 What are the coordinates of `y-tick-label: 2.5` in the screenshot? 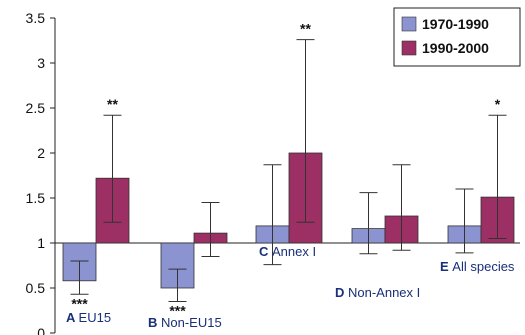 It's located at (36, 108).